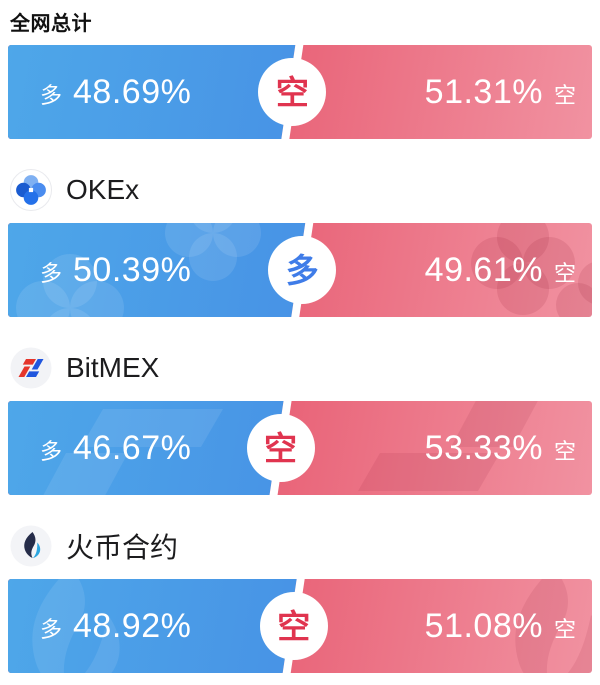  Describe the element at coordinates (103, 189) in the screenshot. I see `exchange-name: OKEx` at that location.